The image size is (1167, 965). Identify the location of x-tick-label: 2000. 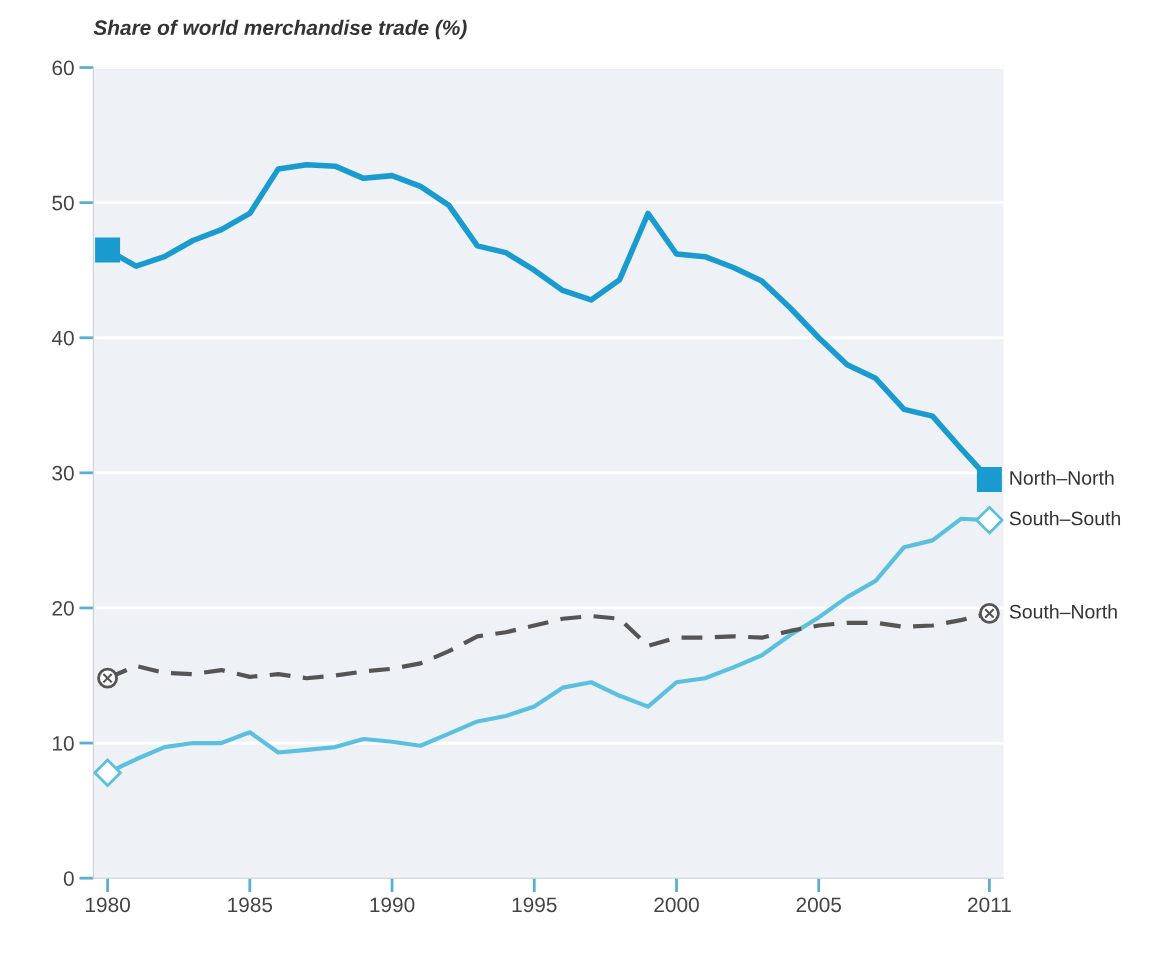
(676, 905).